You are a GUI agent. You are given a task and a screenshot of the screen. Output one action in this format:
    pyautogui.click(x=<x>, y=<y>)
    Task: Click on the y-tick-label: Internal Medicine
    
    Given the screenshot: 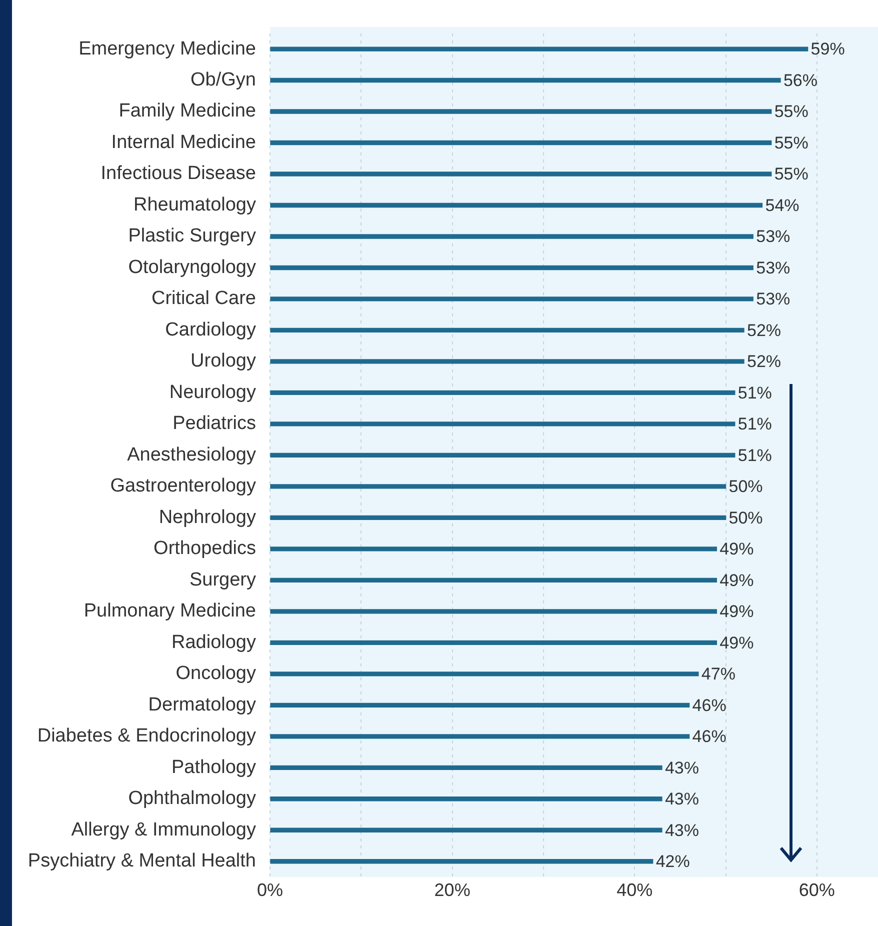 What is the action you would take?
    pyautogui.click(x=183, y=142)
    